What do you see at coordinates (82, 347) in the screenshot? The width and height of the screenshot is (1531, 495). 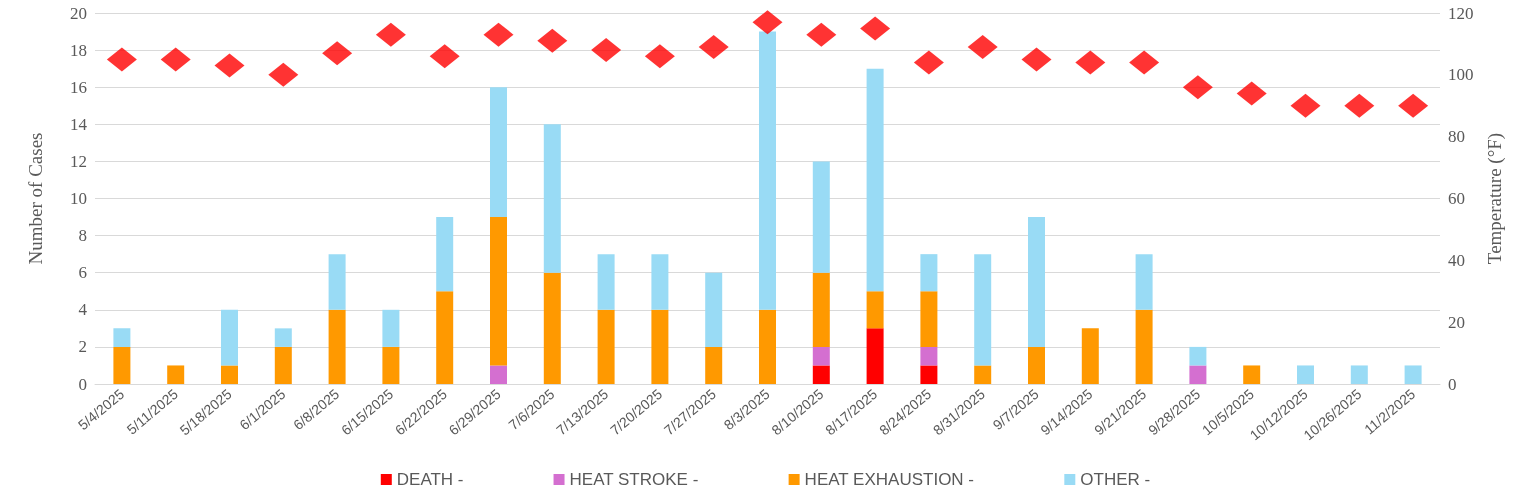 I see `y-tick-label: 2` at bounding box center [82, 347].